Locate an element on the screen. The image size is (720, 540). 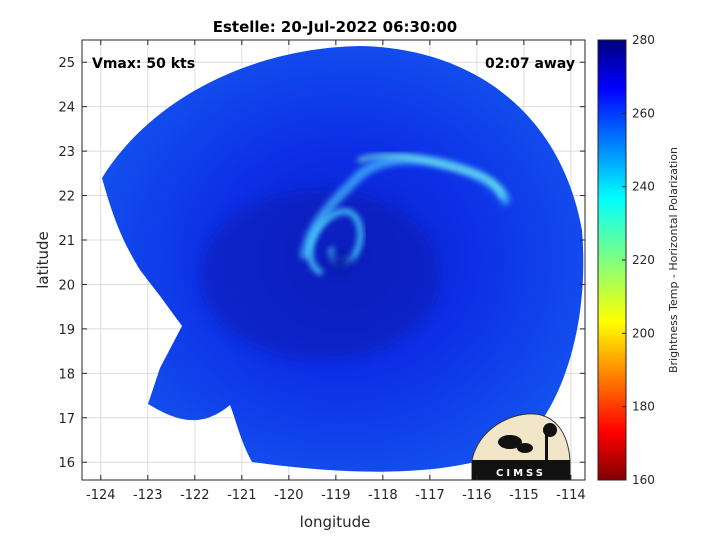
colorbar-tick-label: 180 is located at coordinates (643, 407).